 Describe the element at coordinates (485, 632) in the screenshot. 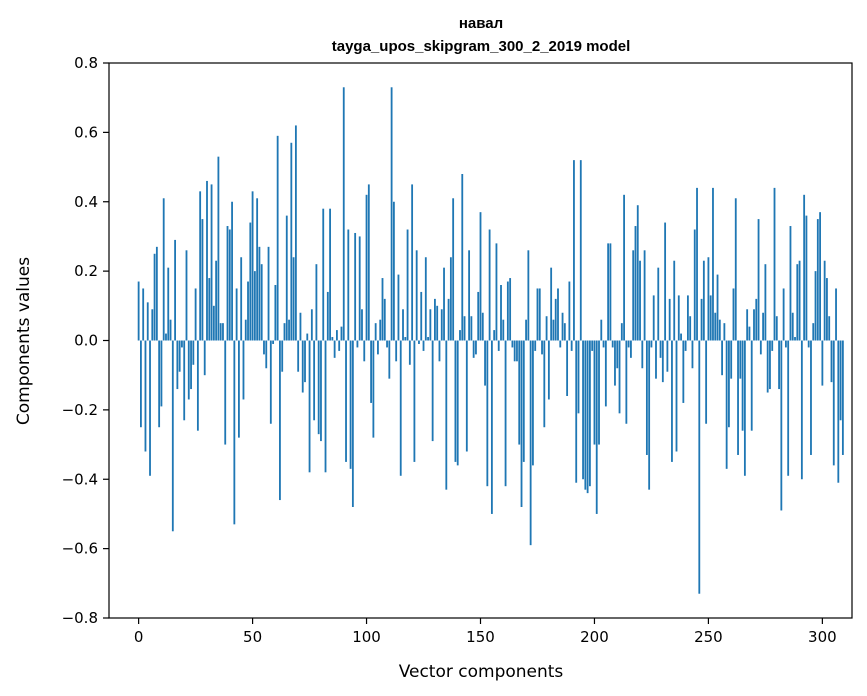

I see `x-axis-ticks: 0 50 100 150 200 250 300` at that location.